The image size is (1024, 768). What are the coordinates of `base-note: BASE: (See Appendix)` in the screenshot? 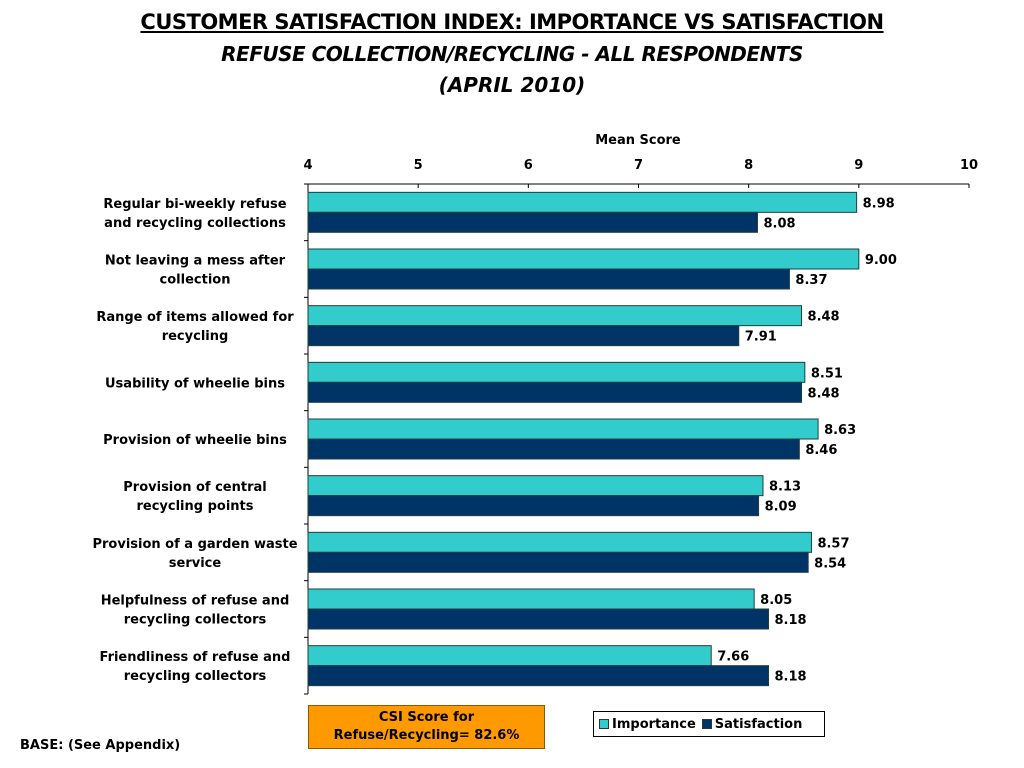 It's located at (100, 745).